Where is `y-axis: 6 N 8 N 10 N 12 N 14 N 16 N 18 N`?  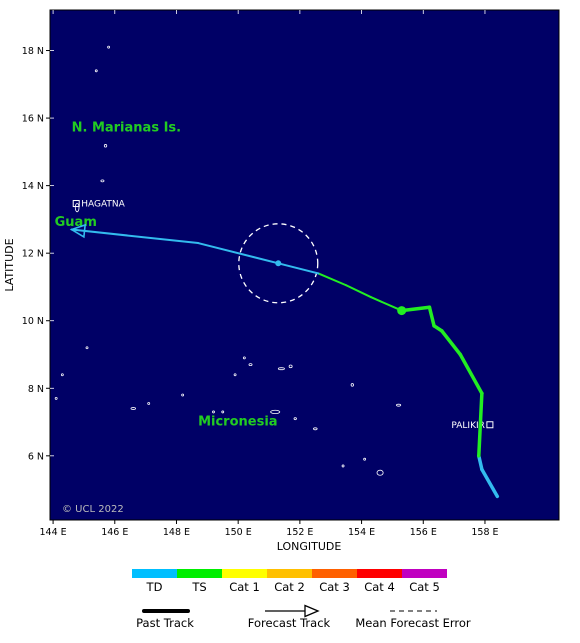 y-axis: 6 N 8 N 10 N 12 N 14 N 16 N 18 N is located at coordinates (38, 254).